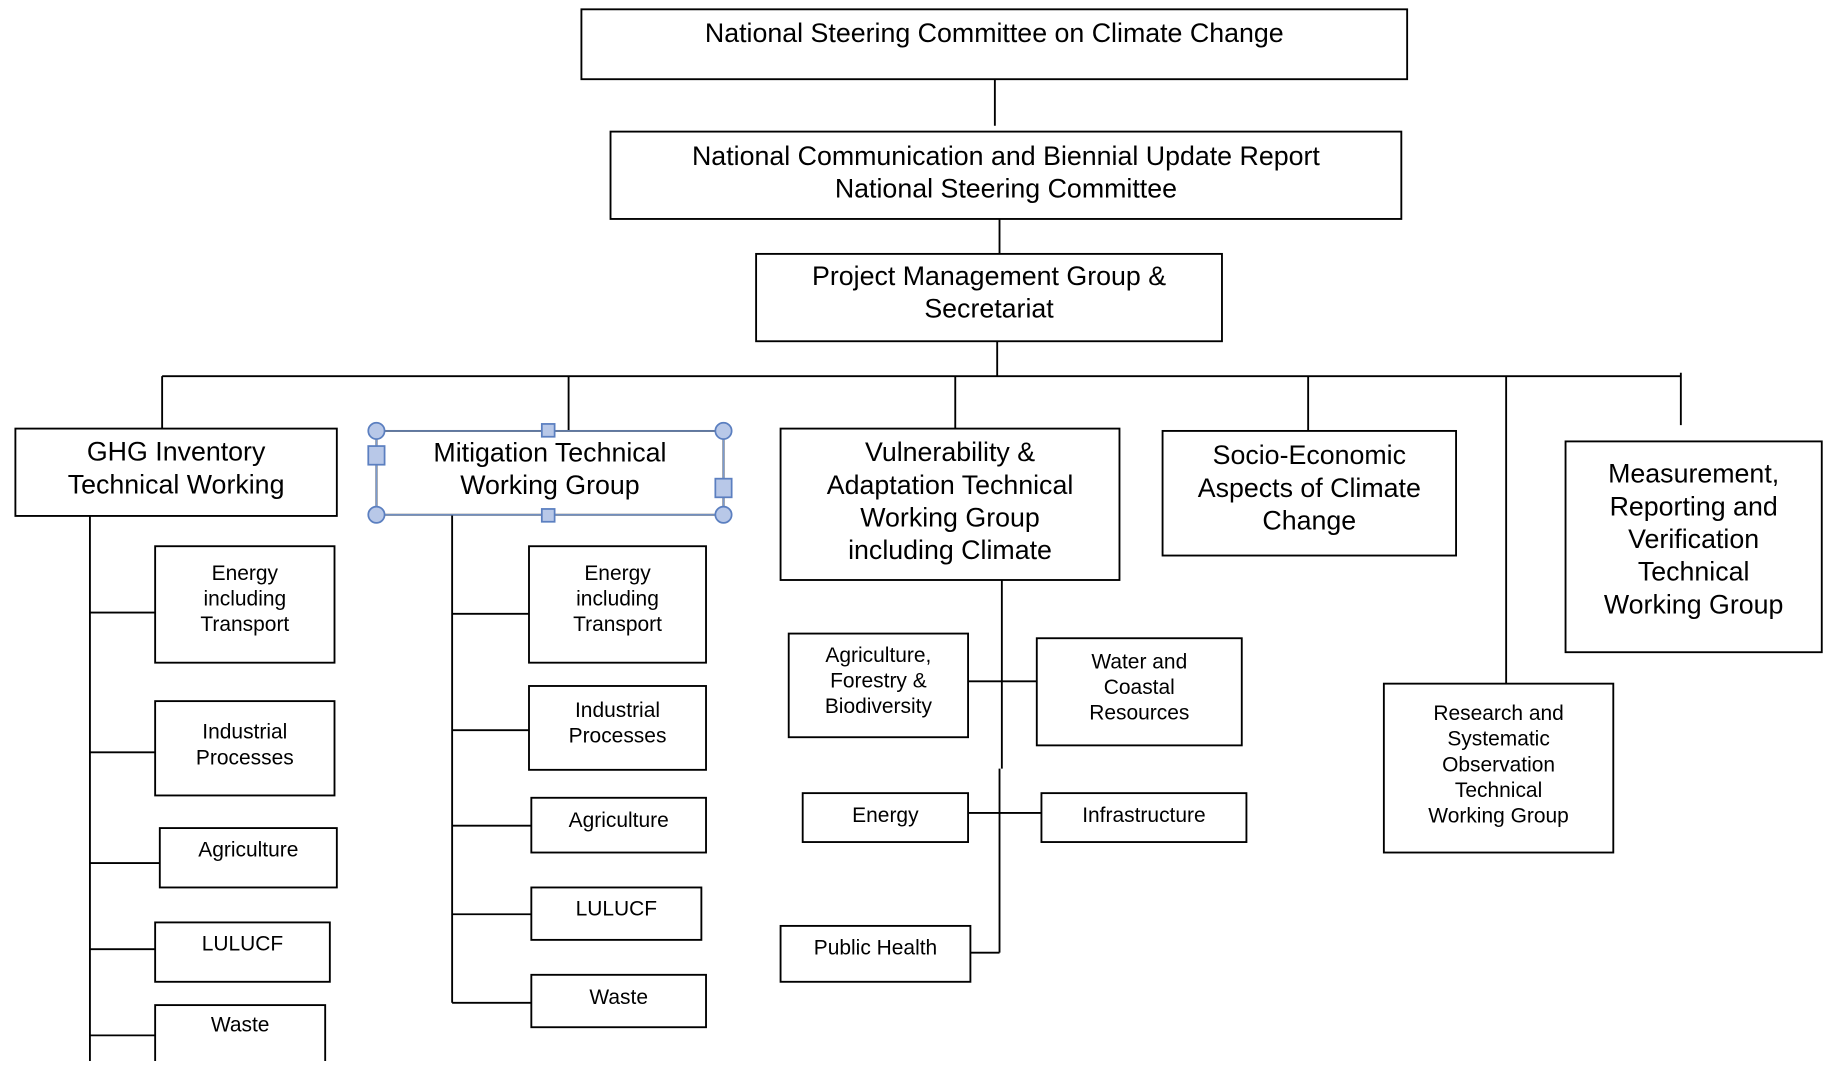 The height and width of the screenshot is (1066, 1829). Describe the element at coordinates (1694, 506) in the screenshot. I see `node-label: Reporting and` at that location.